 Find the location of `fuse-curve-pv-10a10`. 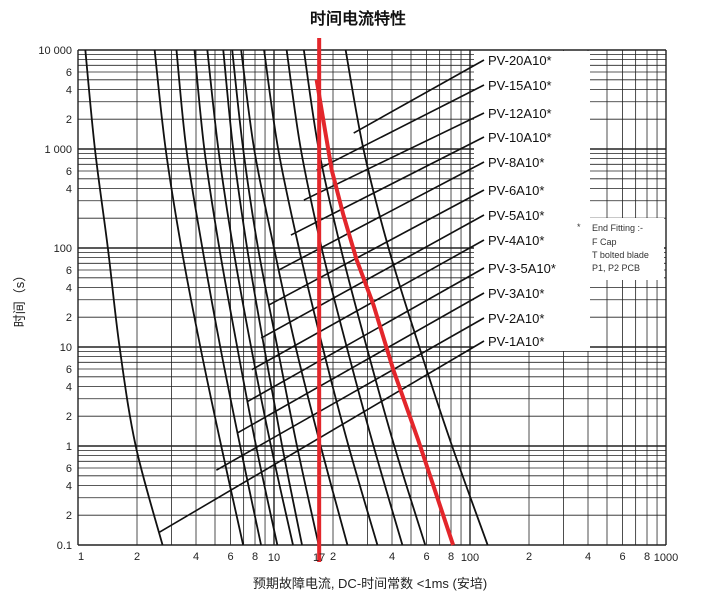

fuse-curve-pv-10a10 is located at coordinates (321, 297).